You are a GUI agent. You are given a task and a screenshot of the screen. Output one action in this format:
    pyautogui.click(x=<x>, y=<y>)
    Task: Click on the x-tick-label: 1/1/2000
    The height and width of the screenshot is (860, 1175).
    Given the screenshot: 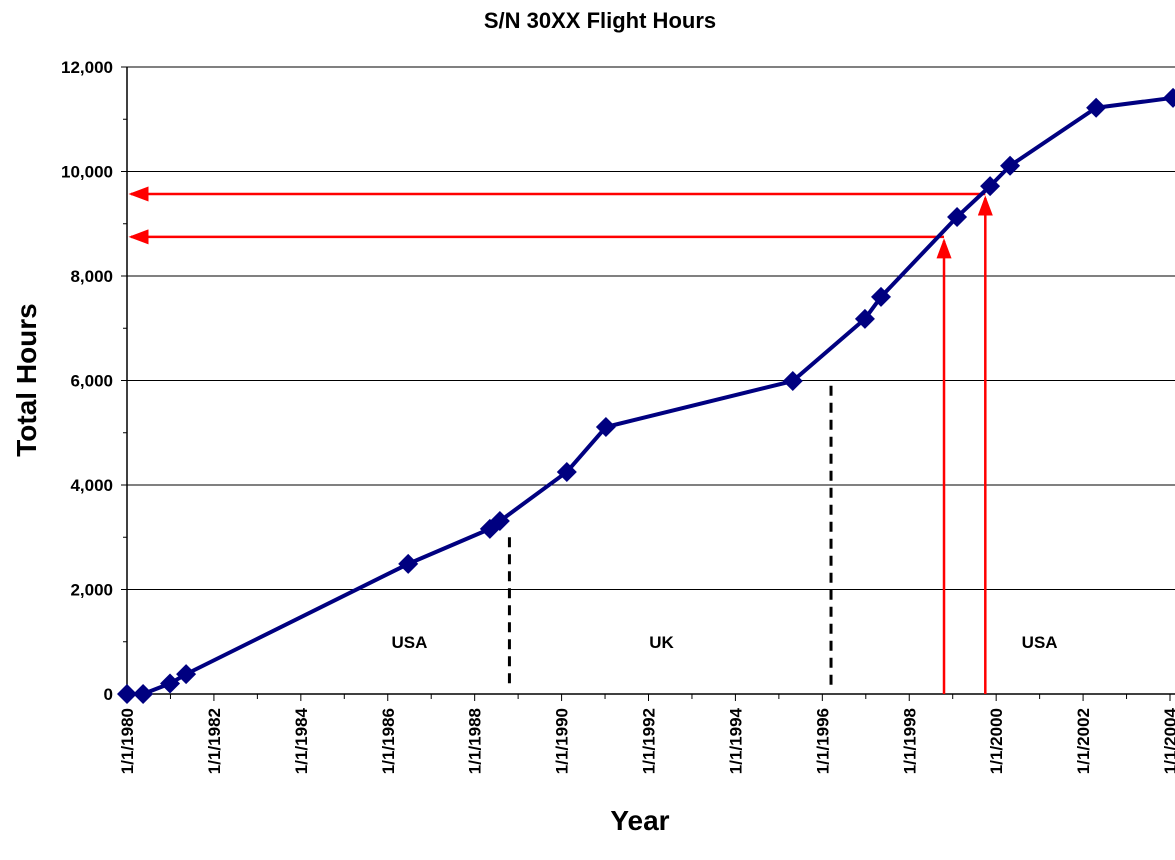 What is the action you would take?
    pyautogui.click(x=996, y=741)
    